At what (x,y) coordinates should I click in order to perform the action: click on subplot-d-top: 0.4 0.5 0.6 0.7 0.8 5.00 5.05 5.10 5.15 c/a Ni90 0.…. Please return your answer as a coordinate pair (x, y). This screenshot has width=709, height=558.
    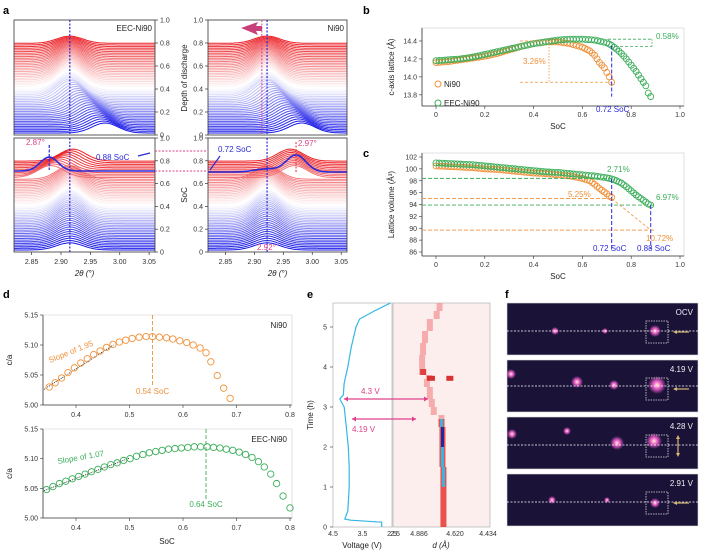
    Looking at the image, I should click on (150, 366).